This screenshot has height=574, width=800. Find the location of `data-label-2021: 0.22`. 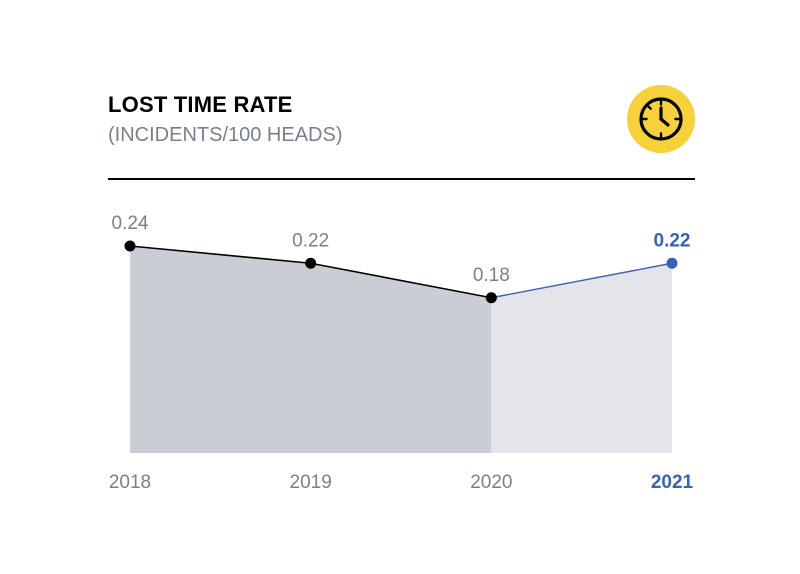

data-label-2021: 0.22 is located at coordinates (672, 240).